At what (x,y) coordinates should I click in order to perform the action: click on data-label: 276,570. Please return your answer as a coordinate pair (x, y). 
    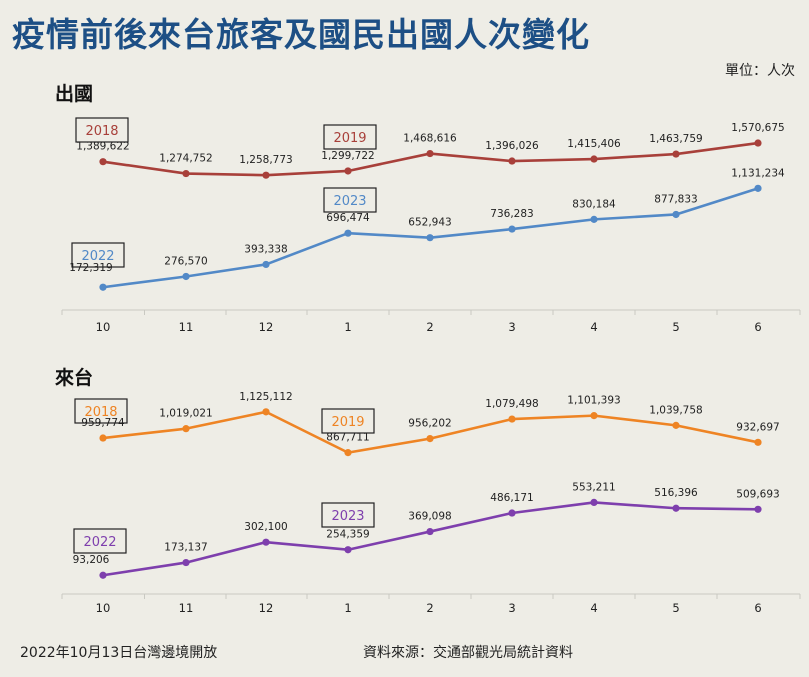
    Looking at the image, I should click on (185, 261).